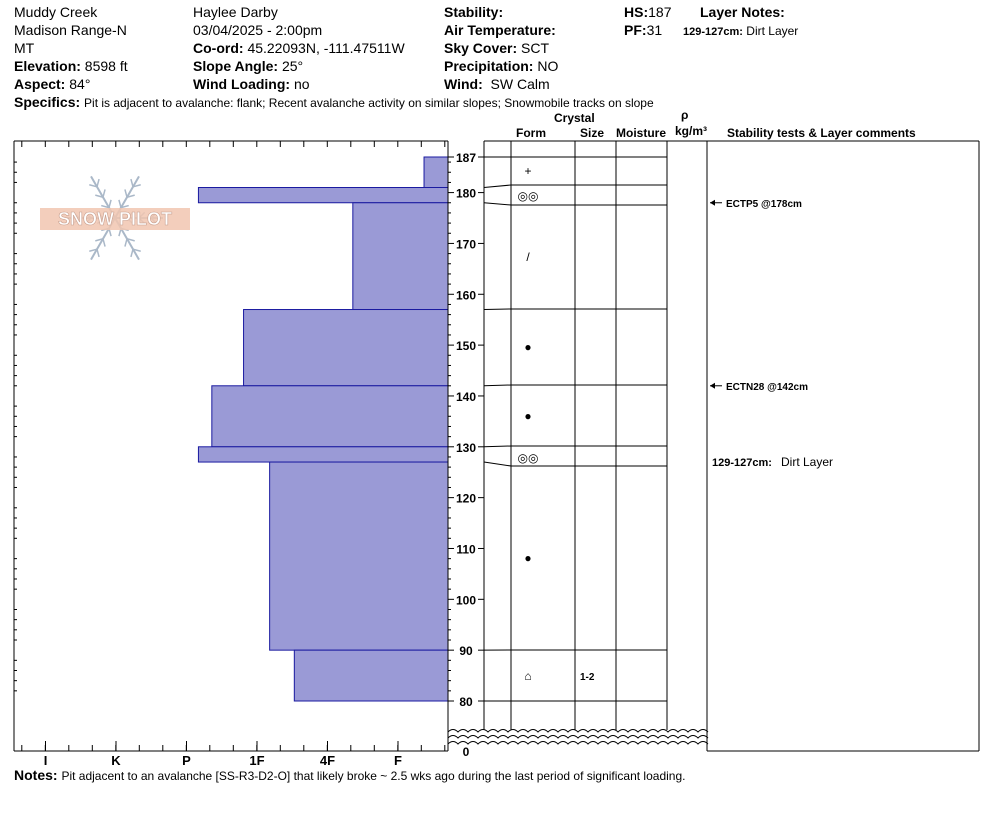 The height and width of the screenshot is (840, 994). What do you see at coordinates (474, 12) in the screenshot?
I see `stability-label: Stability:` at bounding box center [474, 12].